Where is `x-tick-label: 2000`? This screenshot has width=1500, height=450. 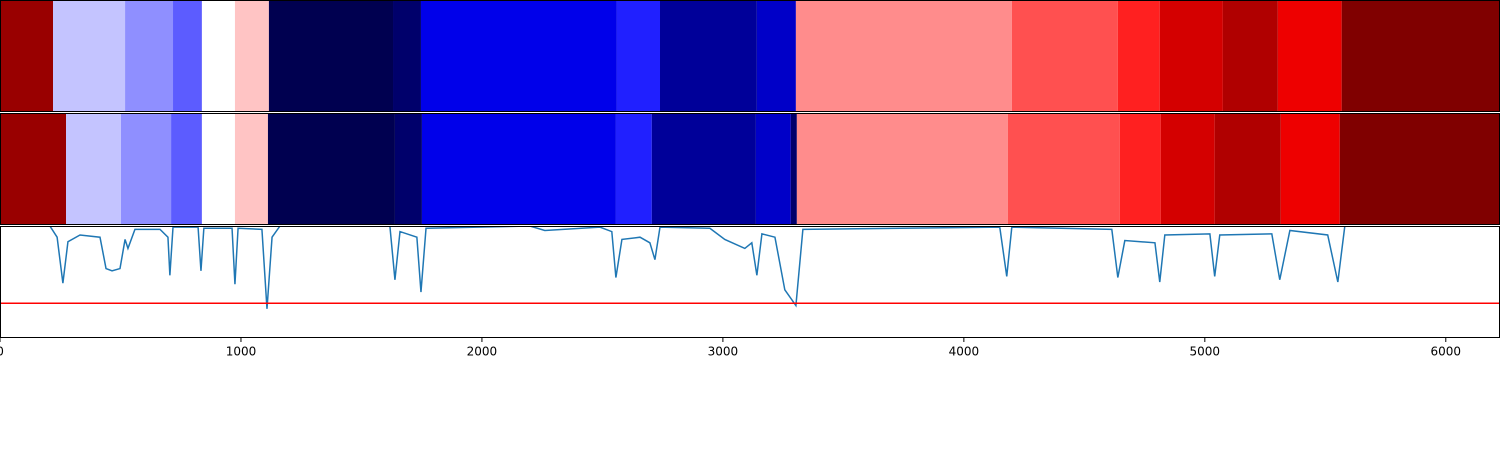 x-tick-label: 2000 is located at coordinates (482, 352).